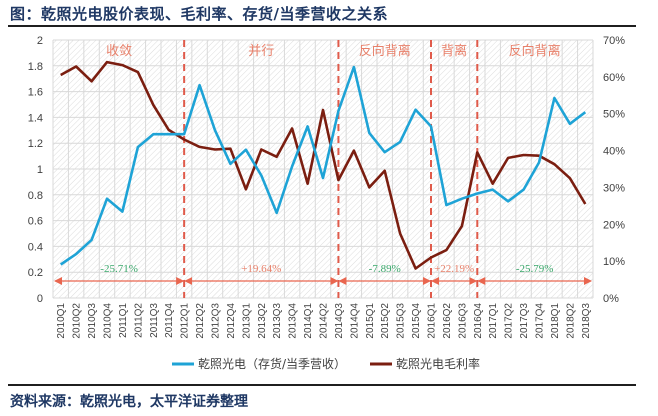 The width and height of the screenshot is (658, 416). I want to click on x-axis-tick: 2016Q2, so click(447, 321).